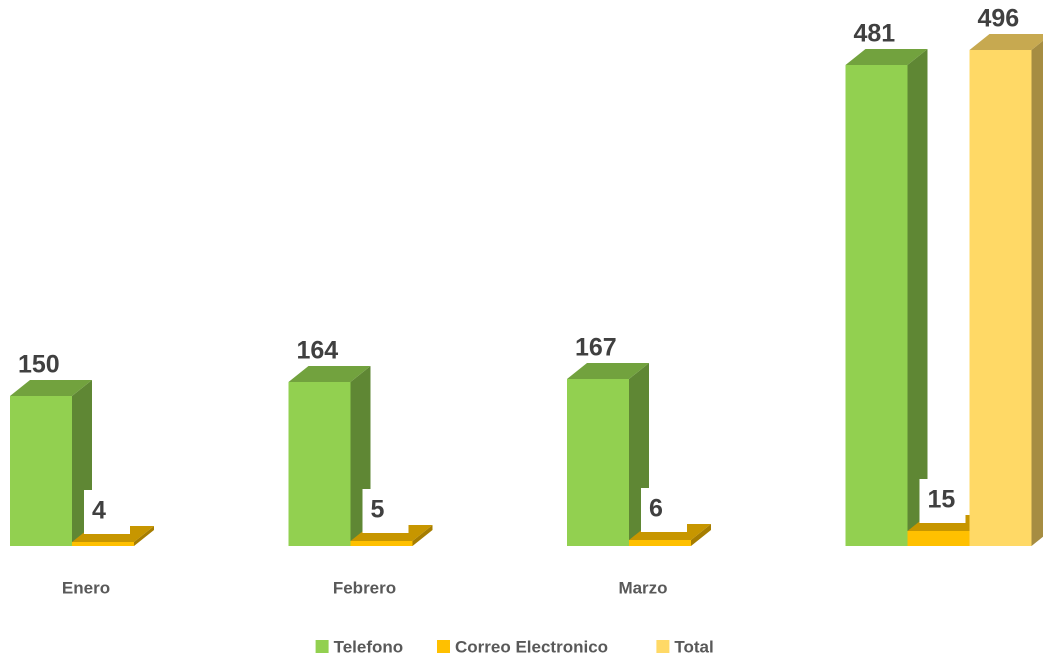  I want to click on x-tick-label: Febrero, so click(364, 587).